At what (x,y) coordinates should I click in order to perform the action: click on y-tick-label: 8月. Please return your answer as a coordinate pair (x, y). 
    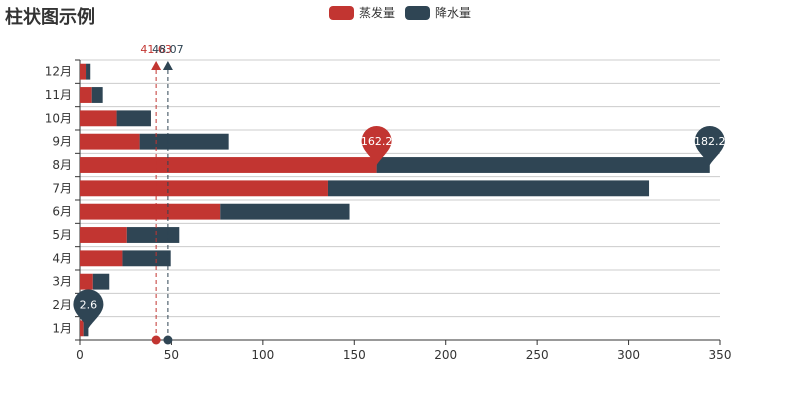
    Looking at the image, I should click on (62, 165).